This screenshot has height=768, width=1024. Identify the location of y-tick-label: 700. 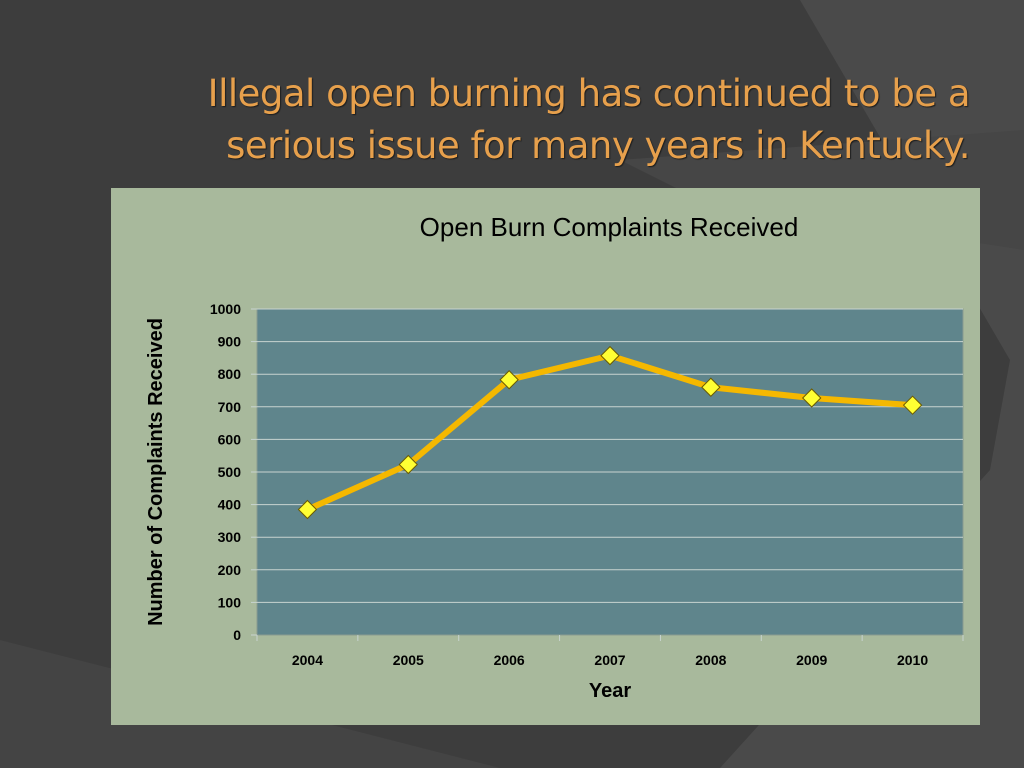
(230, 407).